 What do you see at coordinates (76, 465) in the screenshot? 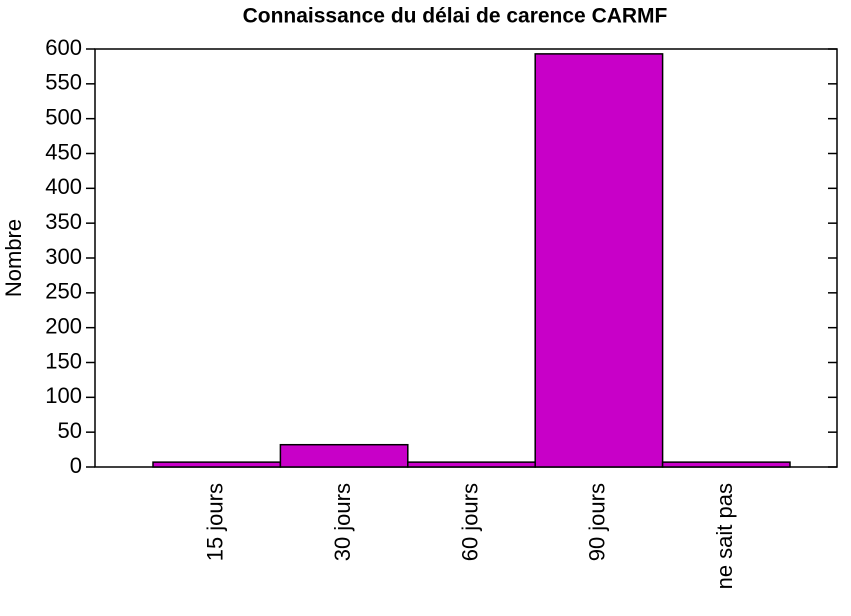
I see `y-tick-label: 0` at bounding box center [76, 465].